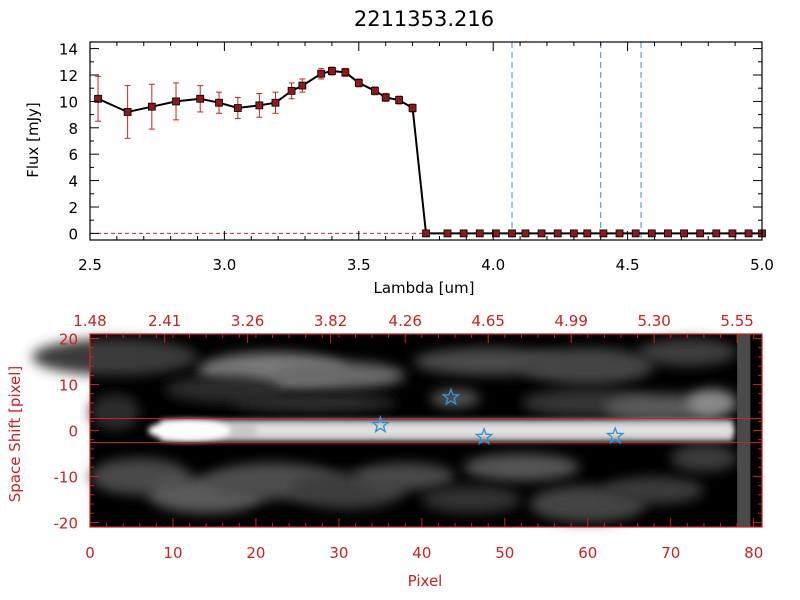  Describe the element at coordinates (68, 50) in the screenshot. I see `y-tick-label: 14` at that location.